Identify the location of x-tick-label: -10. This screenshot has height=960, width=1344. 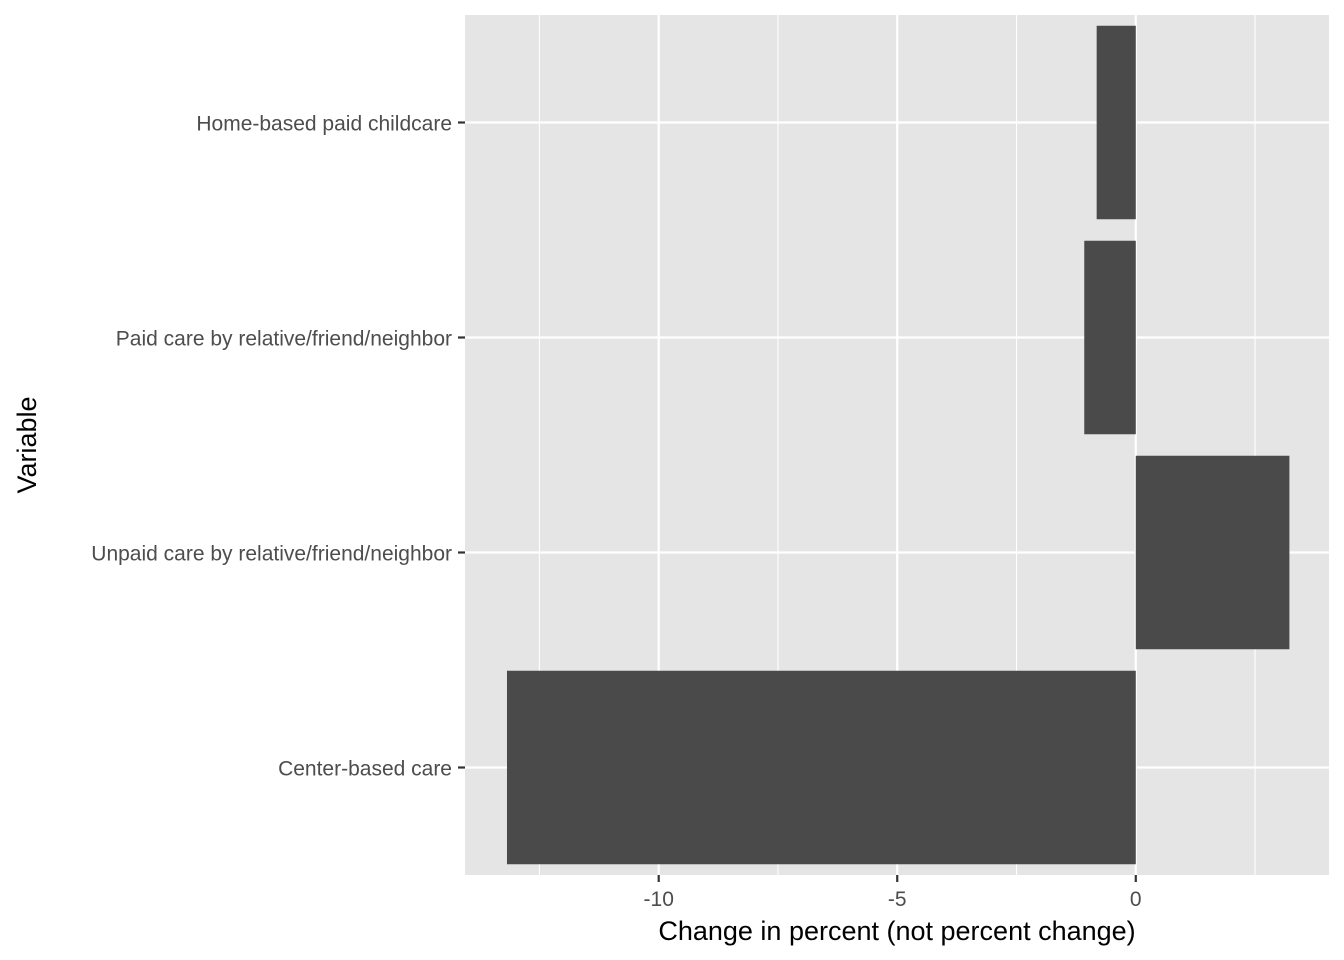
(659, 899).